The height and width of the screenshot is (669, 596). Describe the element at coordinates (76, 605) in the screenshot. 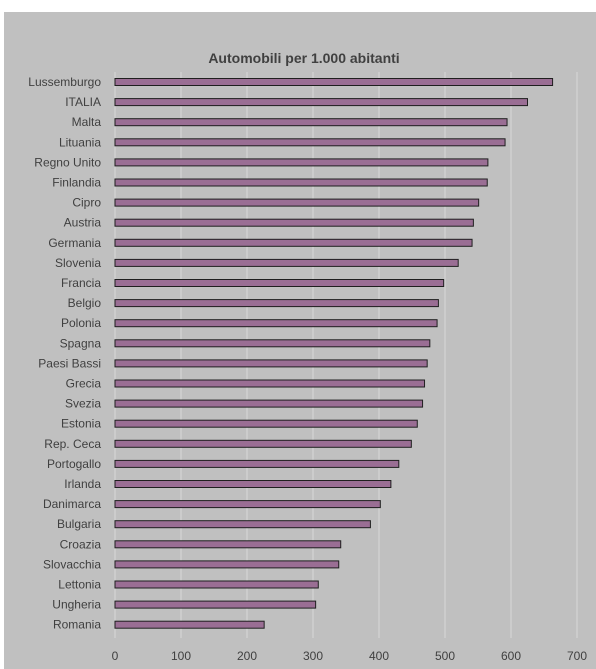

I see `category-label: Ungheria` at that location.